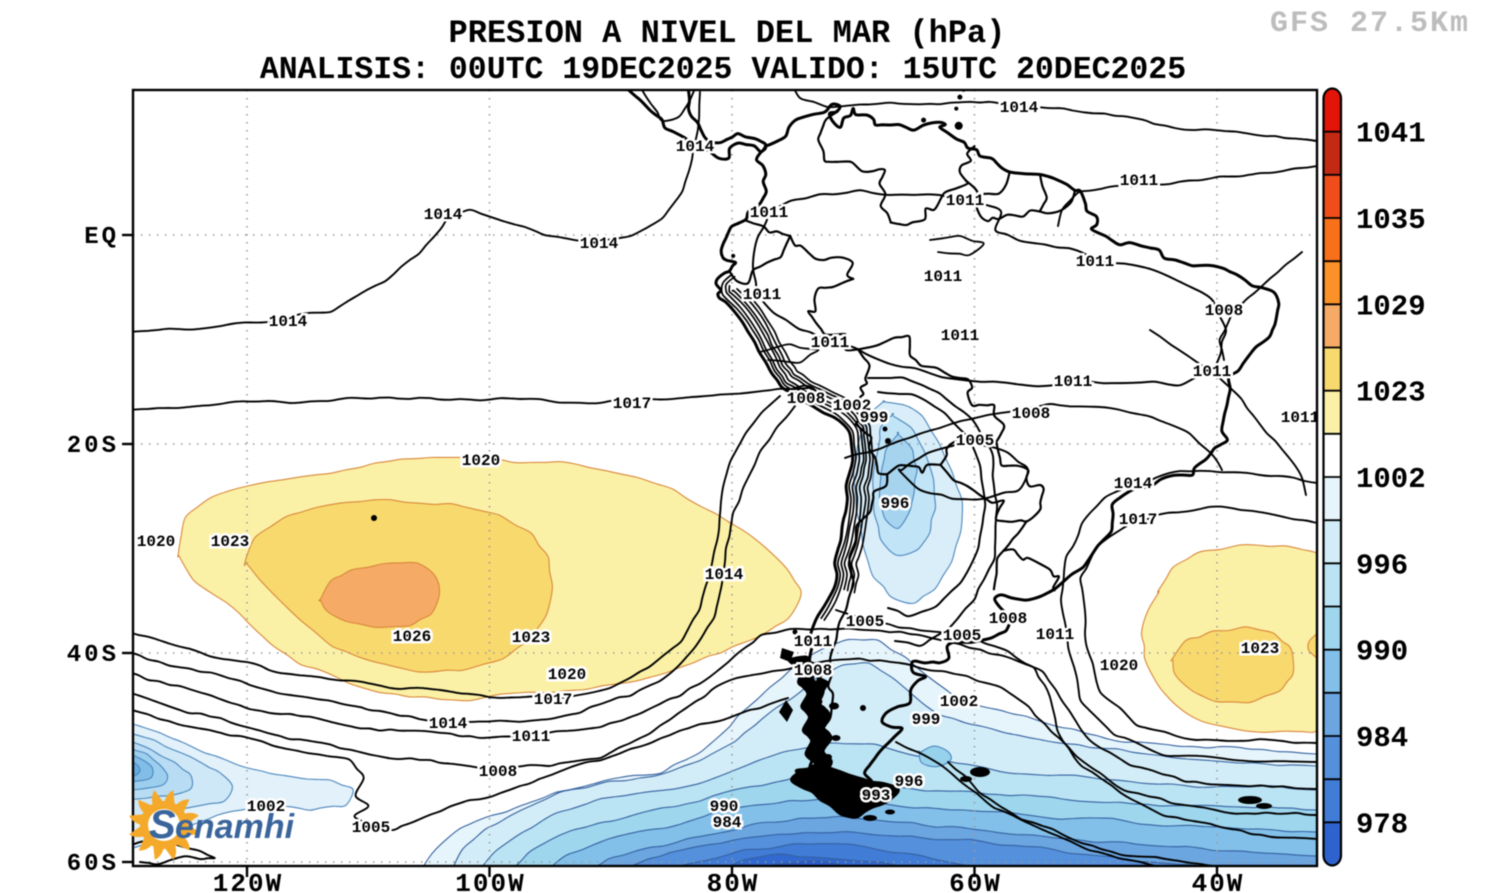  Describe the element at coordinates (975, 881) in the screenshot. I see `svg-text: 60W` at that location.